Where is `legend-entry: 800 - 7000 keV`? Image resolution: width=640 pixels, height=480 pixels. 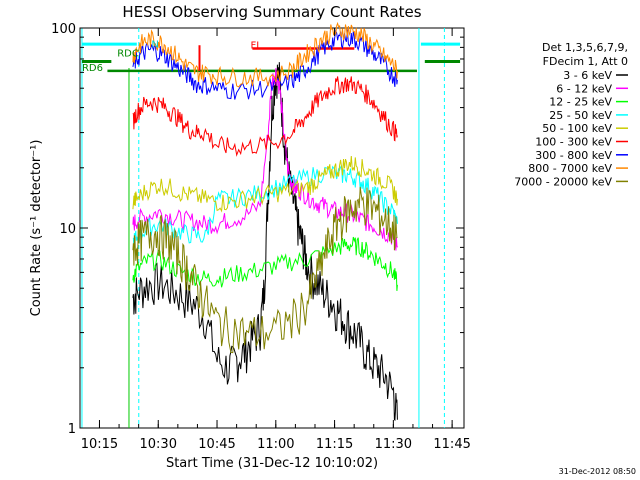
legend-entry: 800 - 7000 keV is located at coordinates (570, 168).